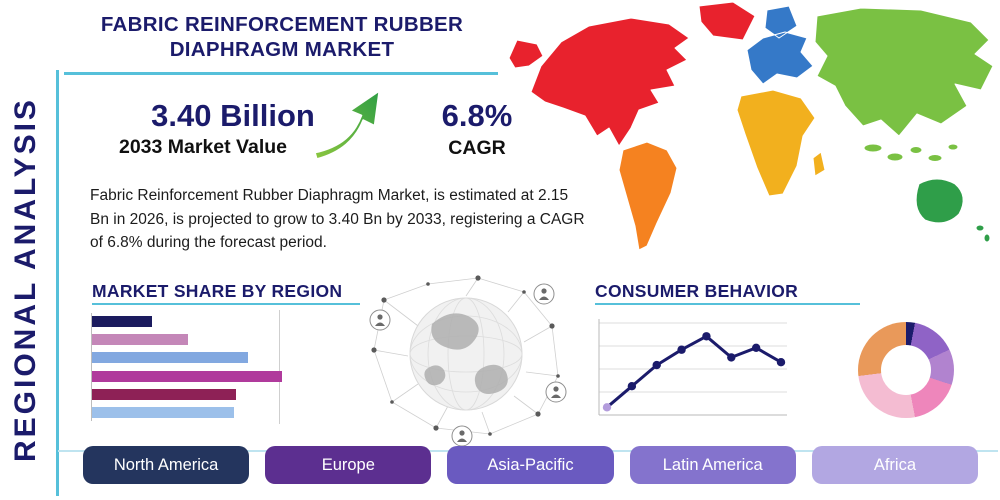  Describe the element at coordinates (727, 304) in the screenshot. I see `line-chart-title-rule` at that location.